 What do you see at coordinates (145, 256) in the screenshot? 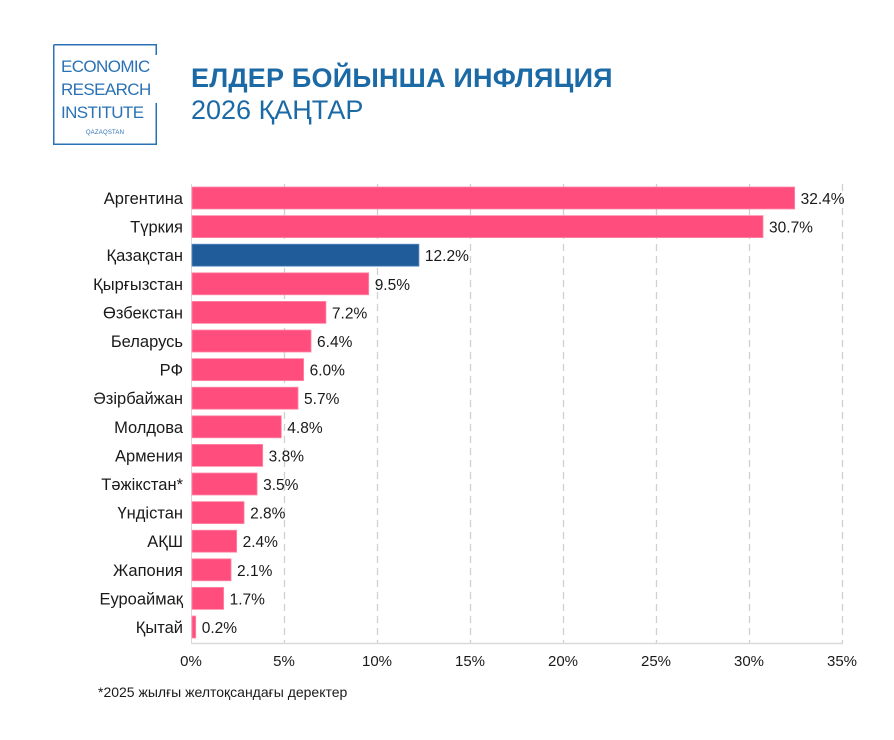
I see `category-label: Қазақстан` at bounding box center [145, 256].